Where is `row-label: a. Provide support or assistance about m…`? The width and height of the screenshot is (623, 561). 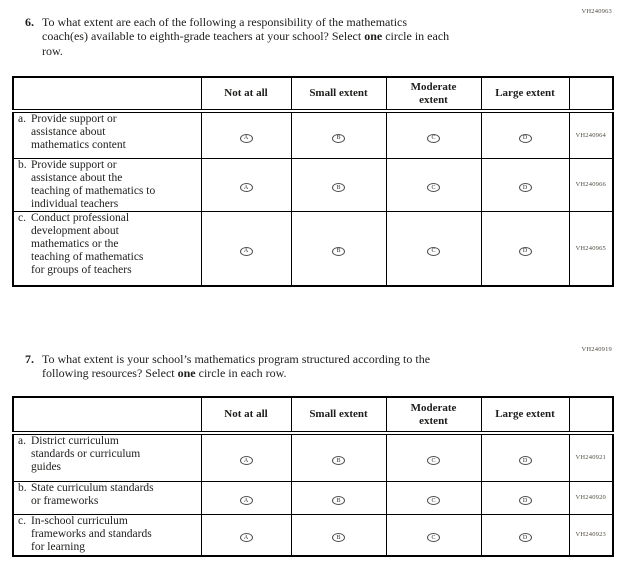 row-label: a. Provide support or assistance about m… is located at coordinates (107, 134).